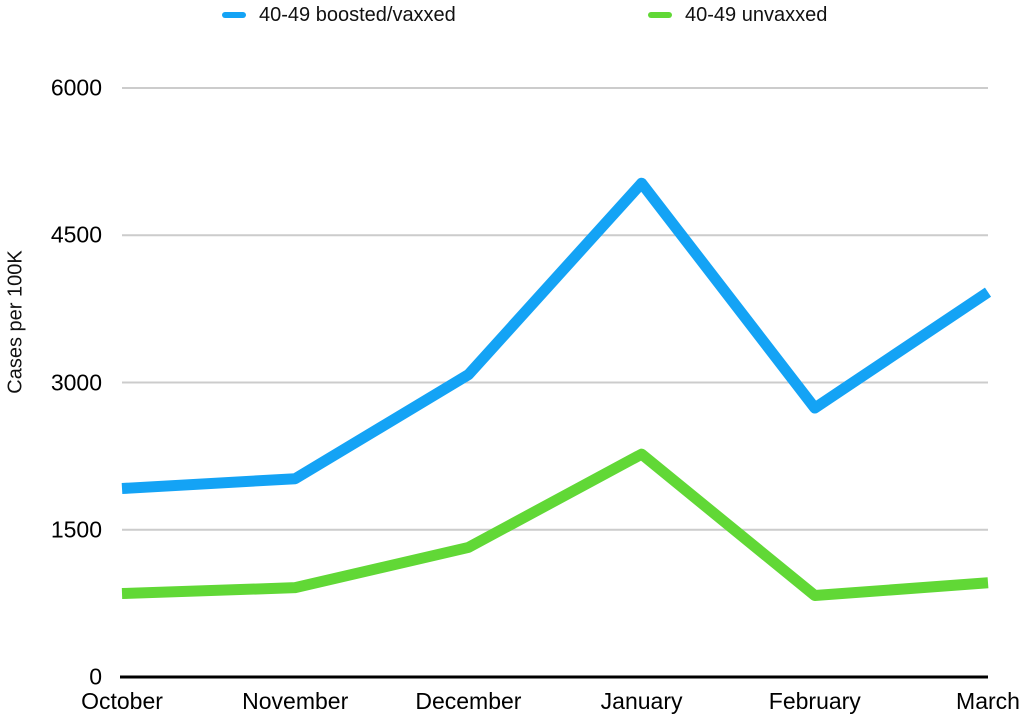 This screenshot has width=1024, height=717. What do you see at coordinates (988, 701) in the screenshot?
I see `x-tick-label: March` at bounding box center [988, 701].